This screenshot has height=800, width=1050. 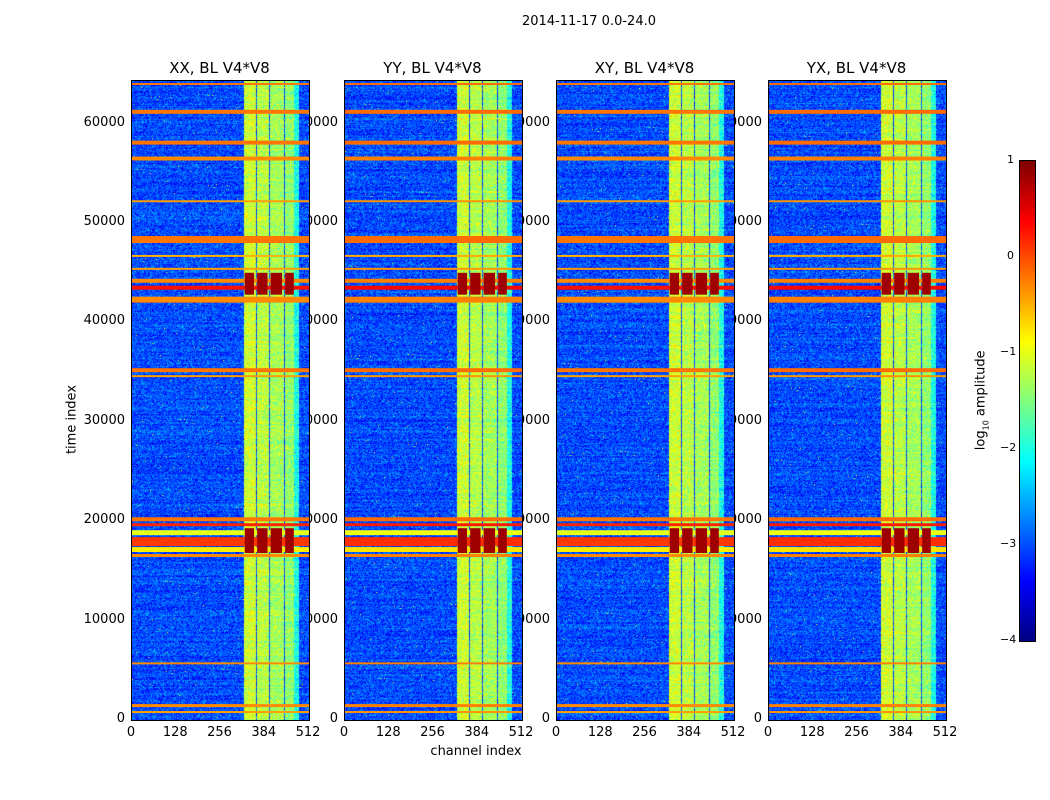 I want to click on colorbar-tick-label: 1, so click(x=1010, y=159).